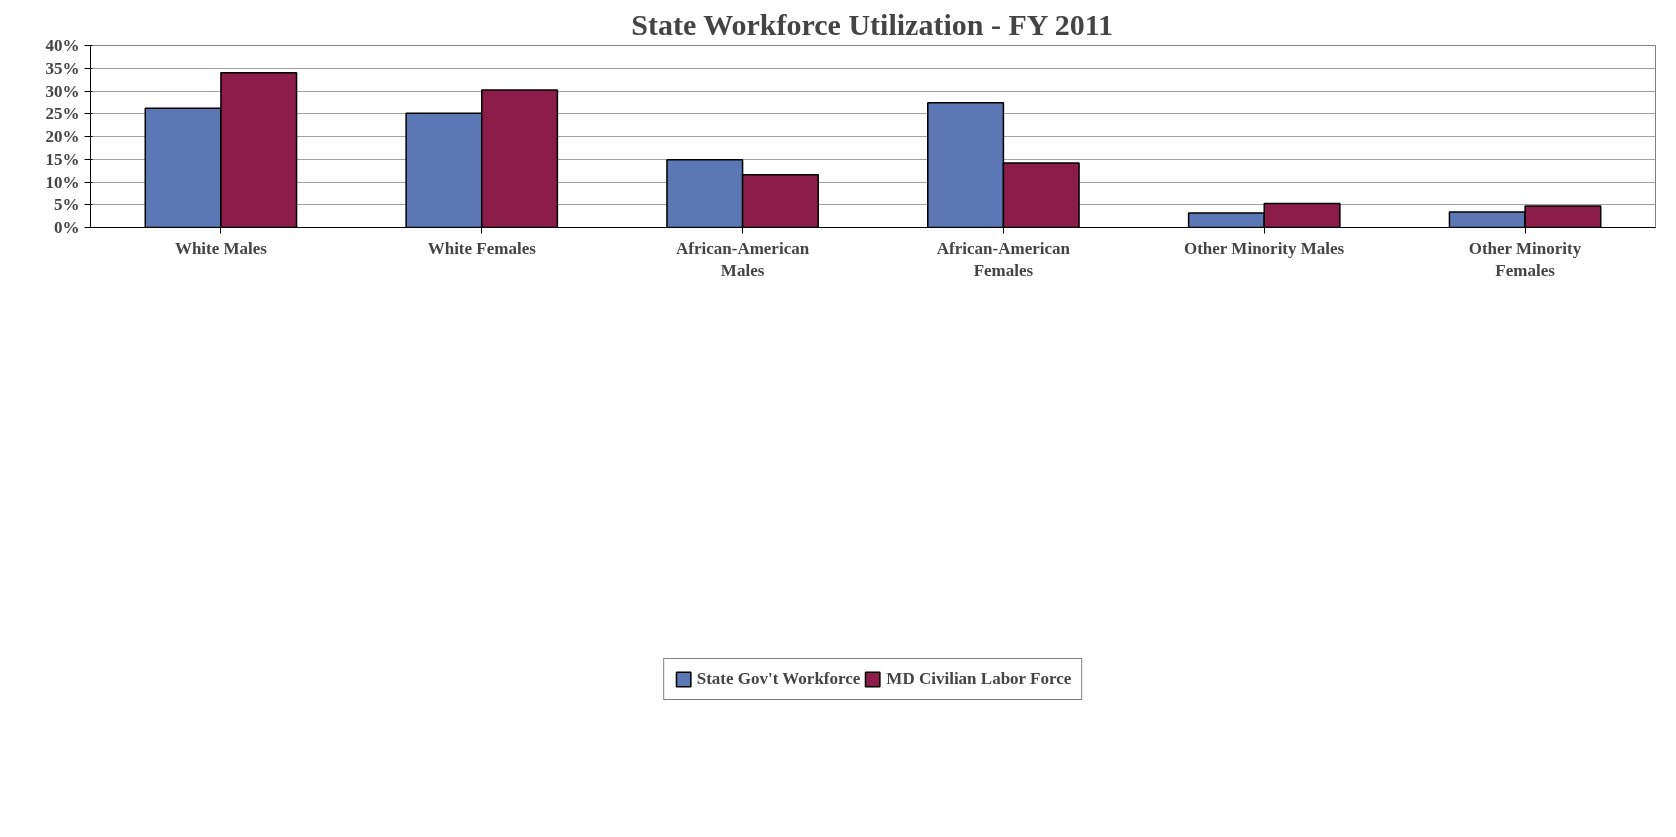  Describe the element at coordinates (62, 45) in the screenshot. I see `y-tick-label: 40%` at that location.